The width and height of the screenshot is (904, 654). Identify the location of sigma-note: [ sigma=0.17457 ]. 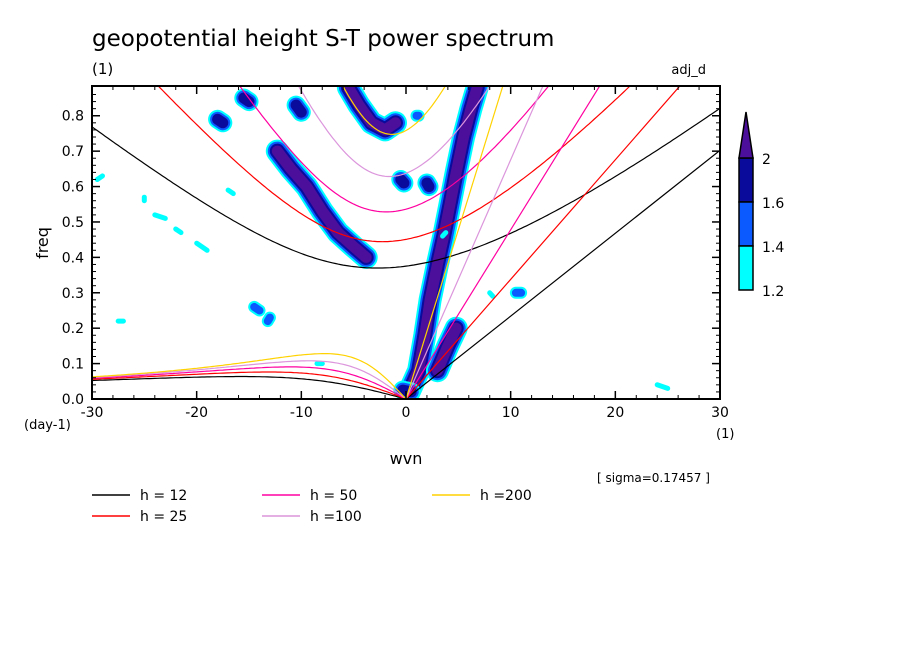
(653, 478).